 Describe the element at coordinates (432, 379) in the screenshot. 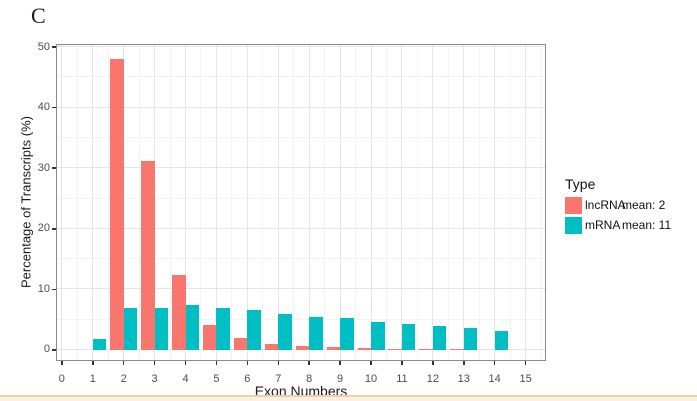

I see `x-tick-label: 12` at that location.